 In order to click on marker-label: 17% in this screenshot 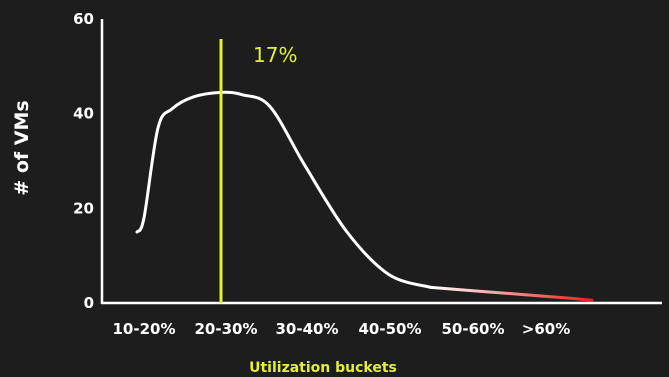, I will do `click(275, 55)`.